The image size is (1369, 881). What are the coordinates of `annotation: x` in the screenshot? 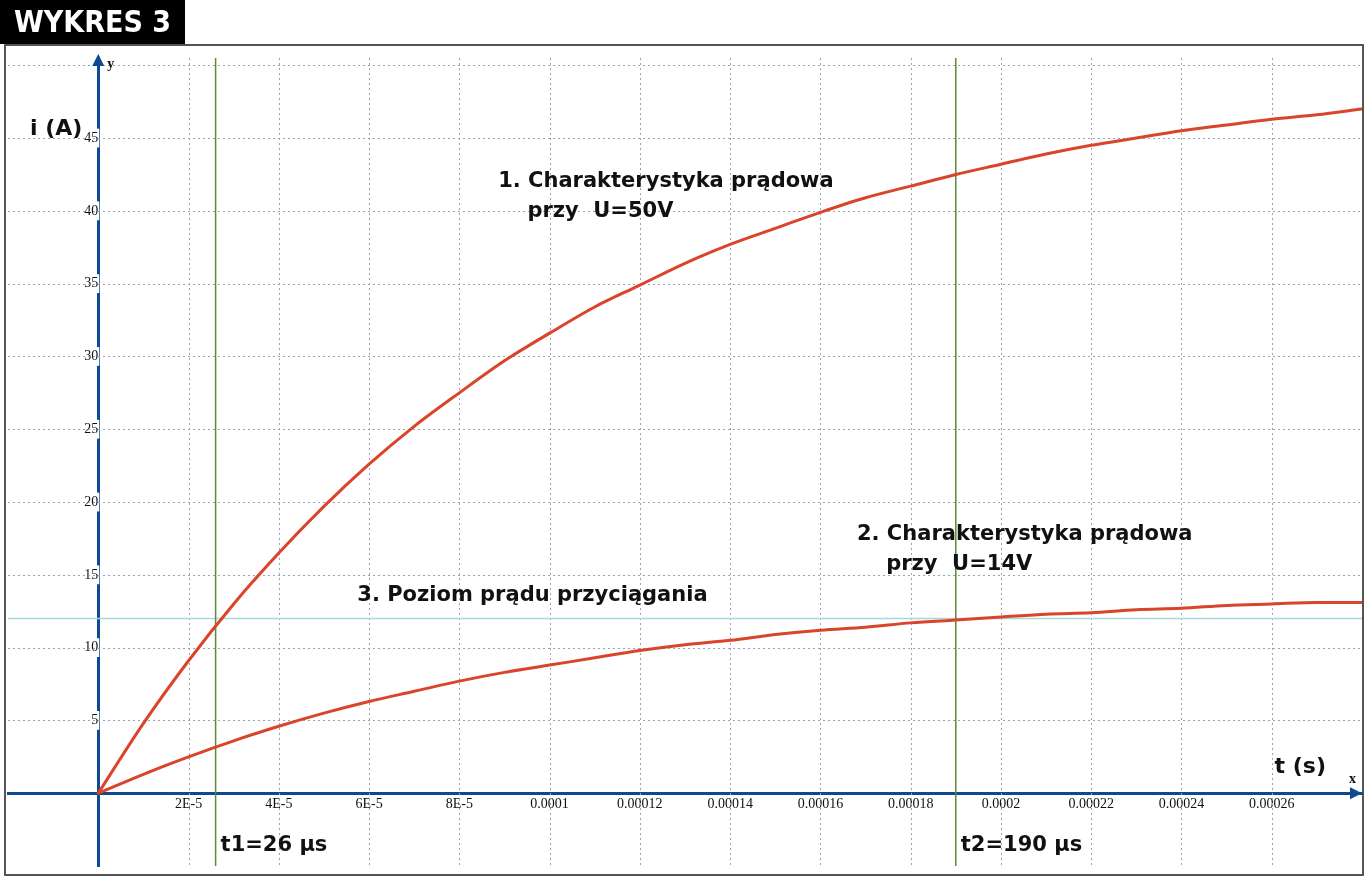 It's located at (1352, 779).